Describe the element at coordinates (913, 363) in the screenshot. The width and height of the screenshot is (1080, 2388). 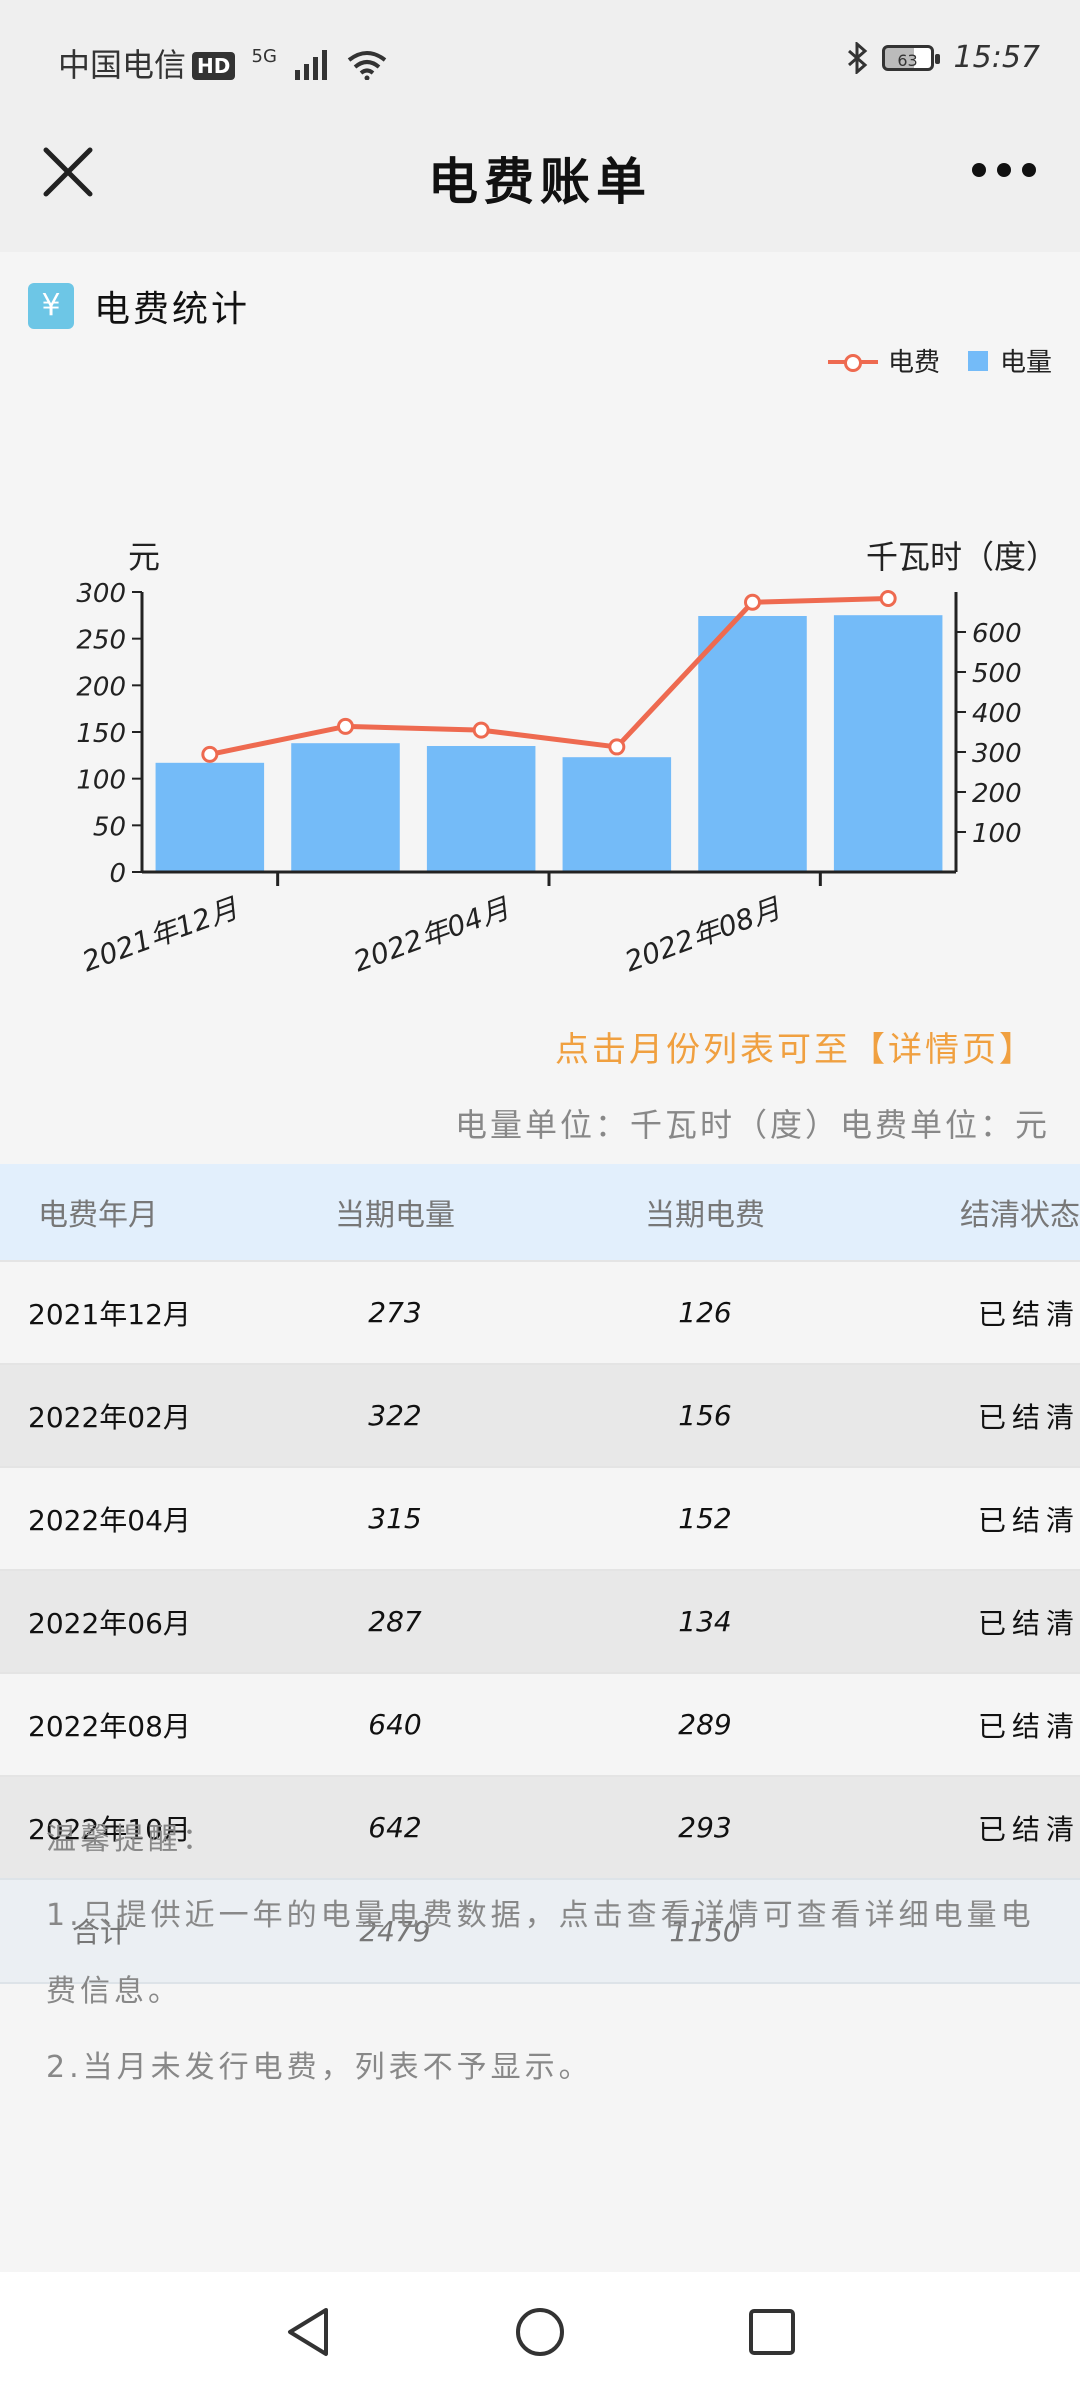
I see `legend-fee-label: 电费` at that location.